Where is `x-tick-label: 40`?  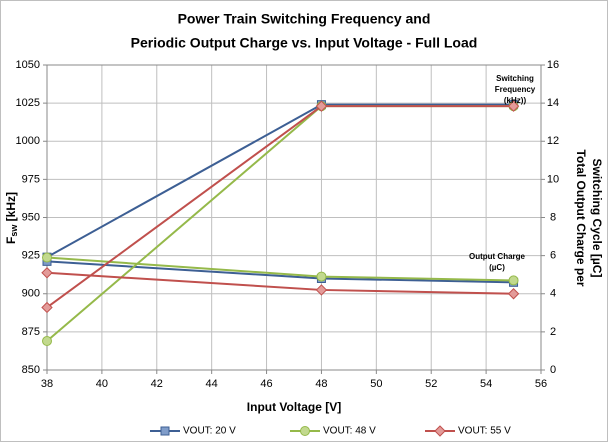
x-tick-label: 40 is located at coordinates (102, 384).